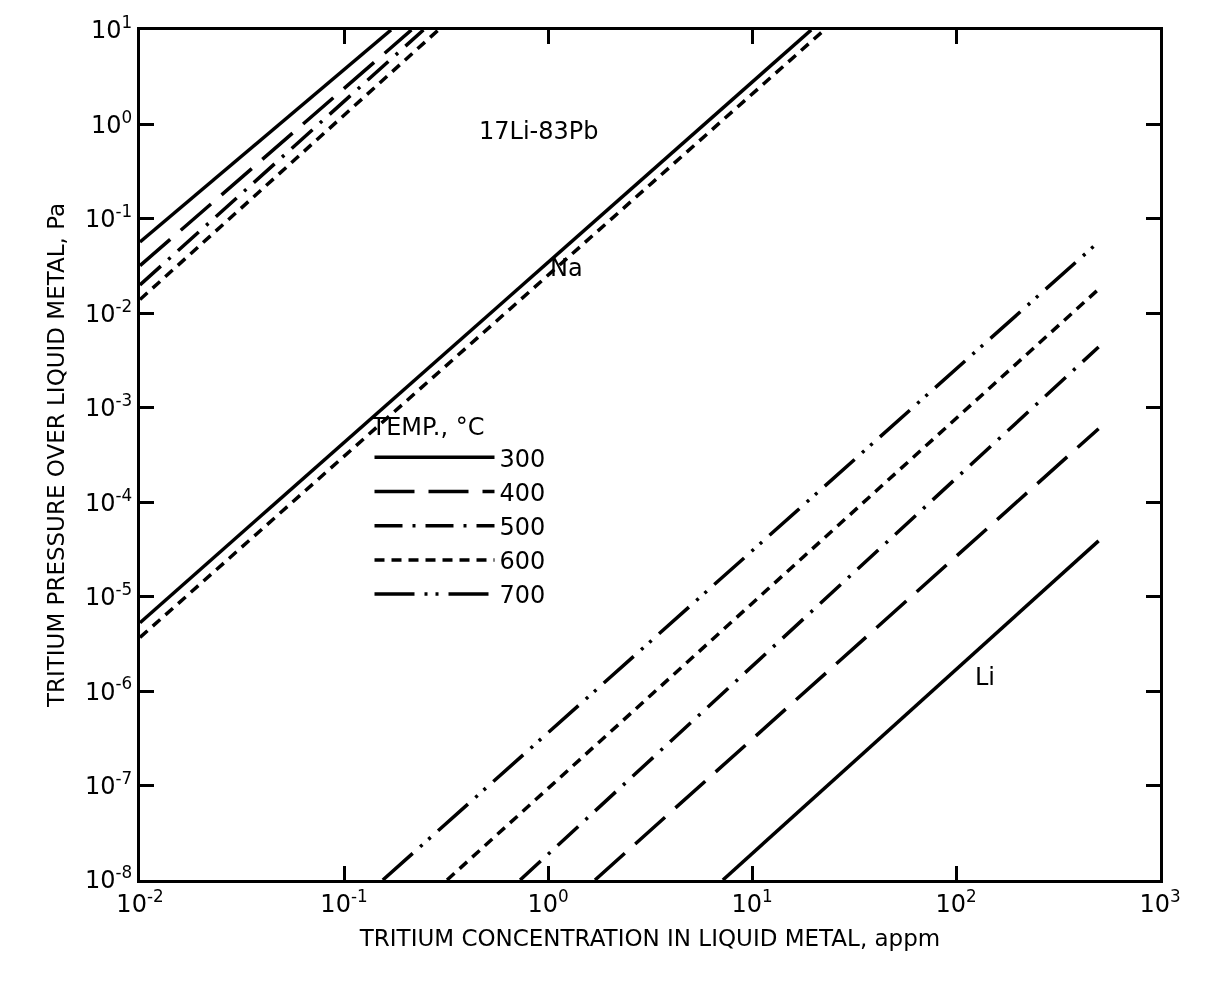 This screenshot has width=1205, height=1000. Describe the element at coordinates (108, 689) in the screenshot. I see `y-tick-label: 10$^{-6}$` at that location.